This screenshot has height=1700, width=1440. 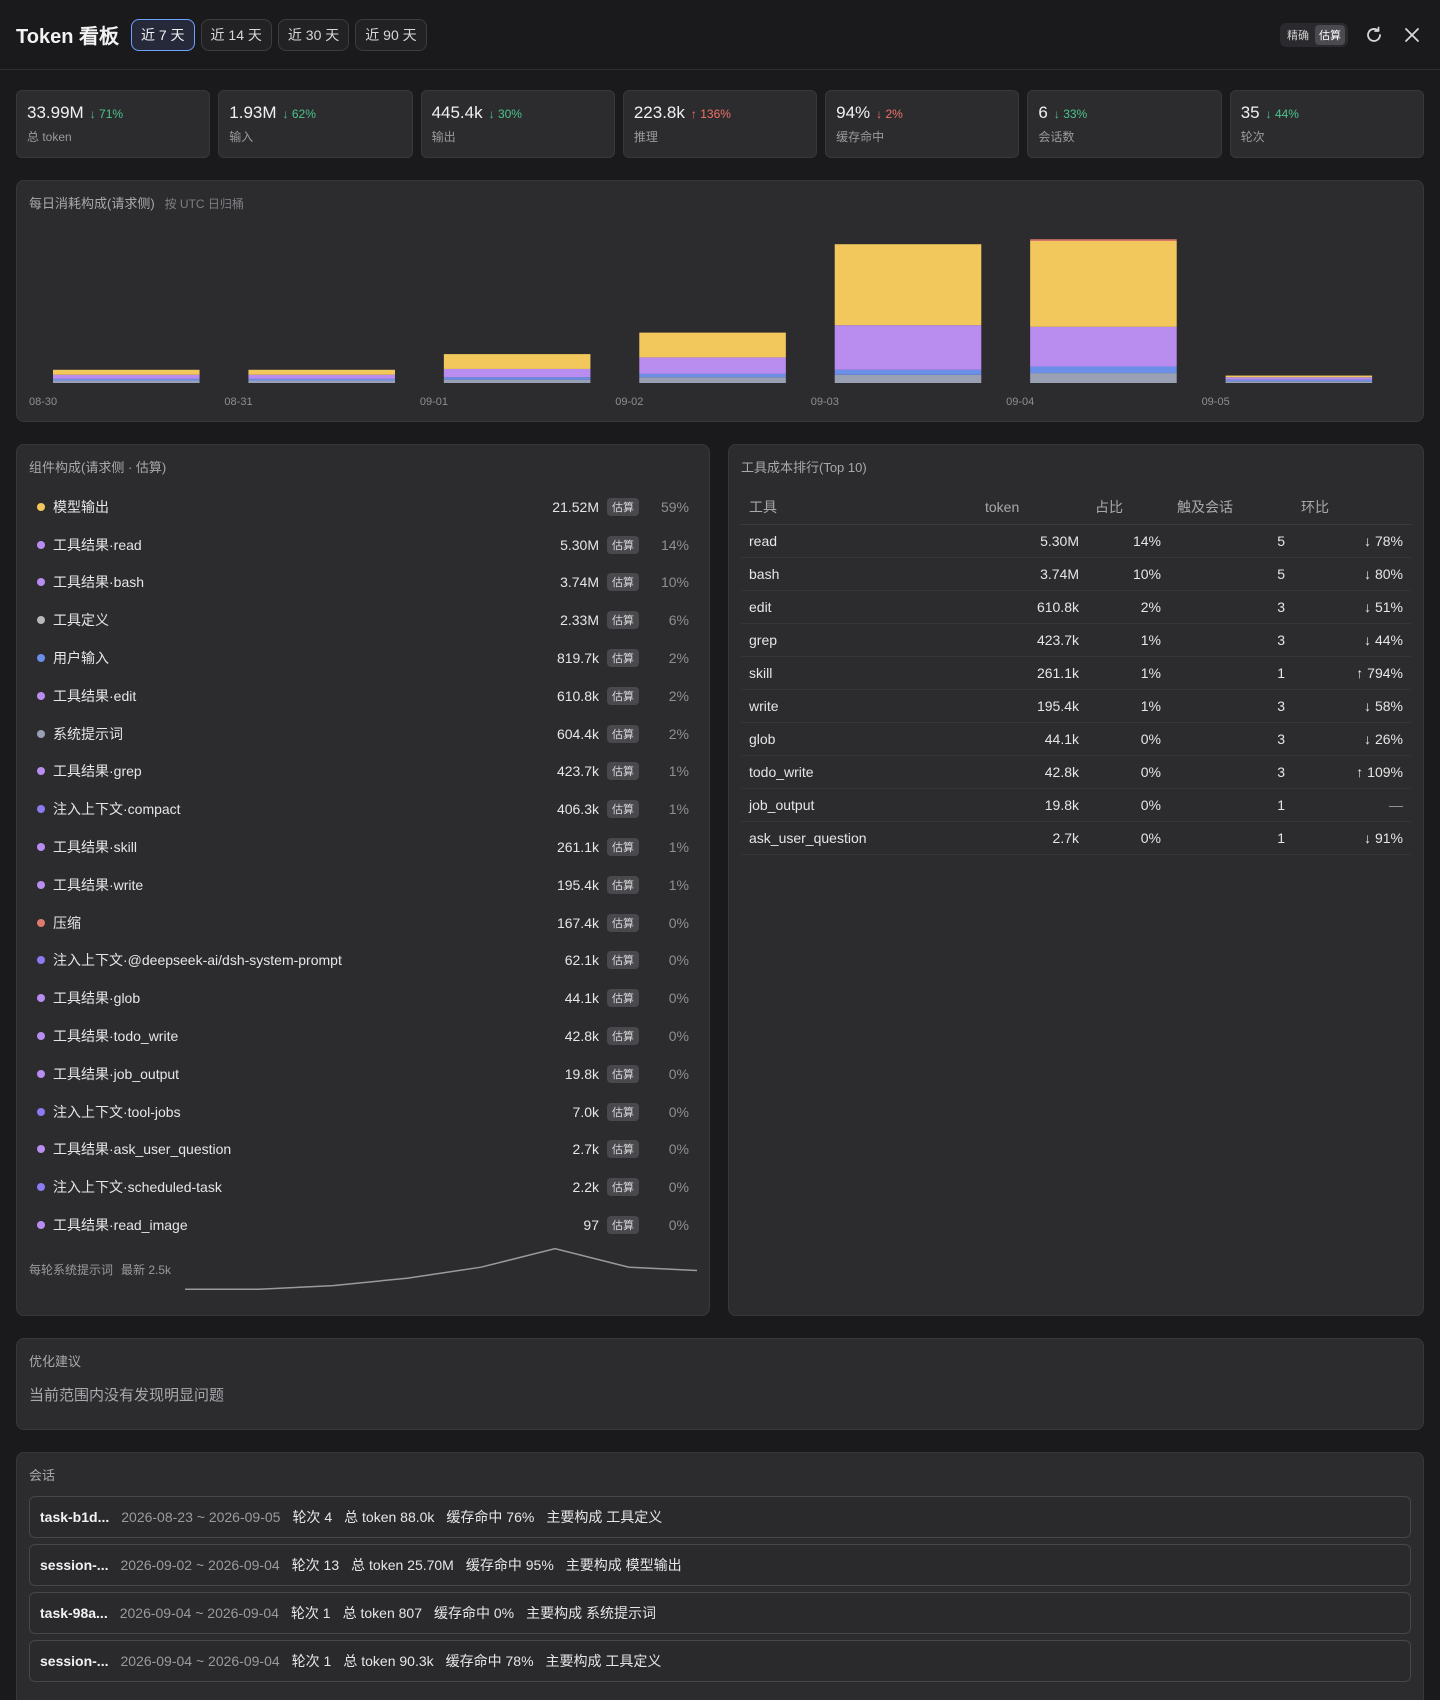 I want to click on component-name: 工具结果·skill, so click(x=95, y=847).